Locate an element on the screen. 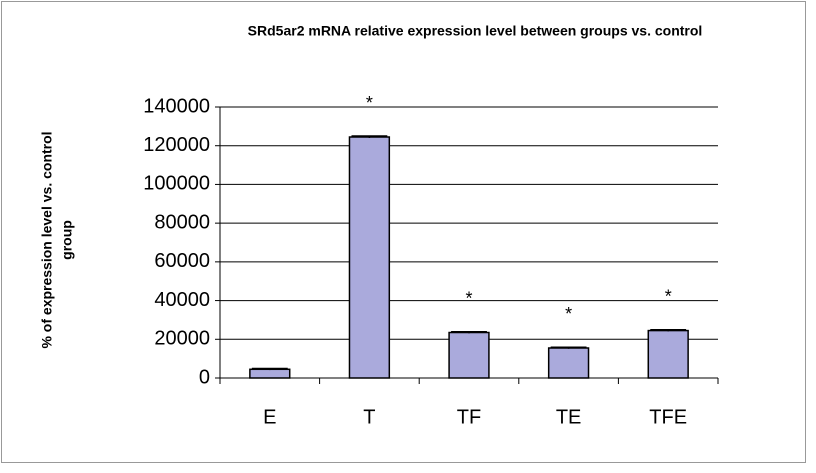  y-tick-label: 80000 is located at coordinates (182, 222).